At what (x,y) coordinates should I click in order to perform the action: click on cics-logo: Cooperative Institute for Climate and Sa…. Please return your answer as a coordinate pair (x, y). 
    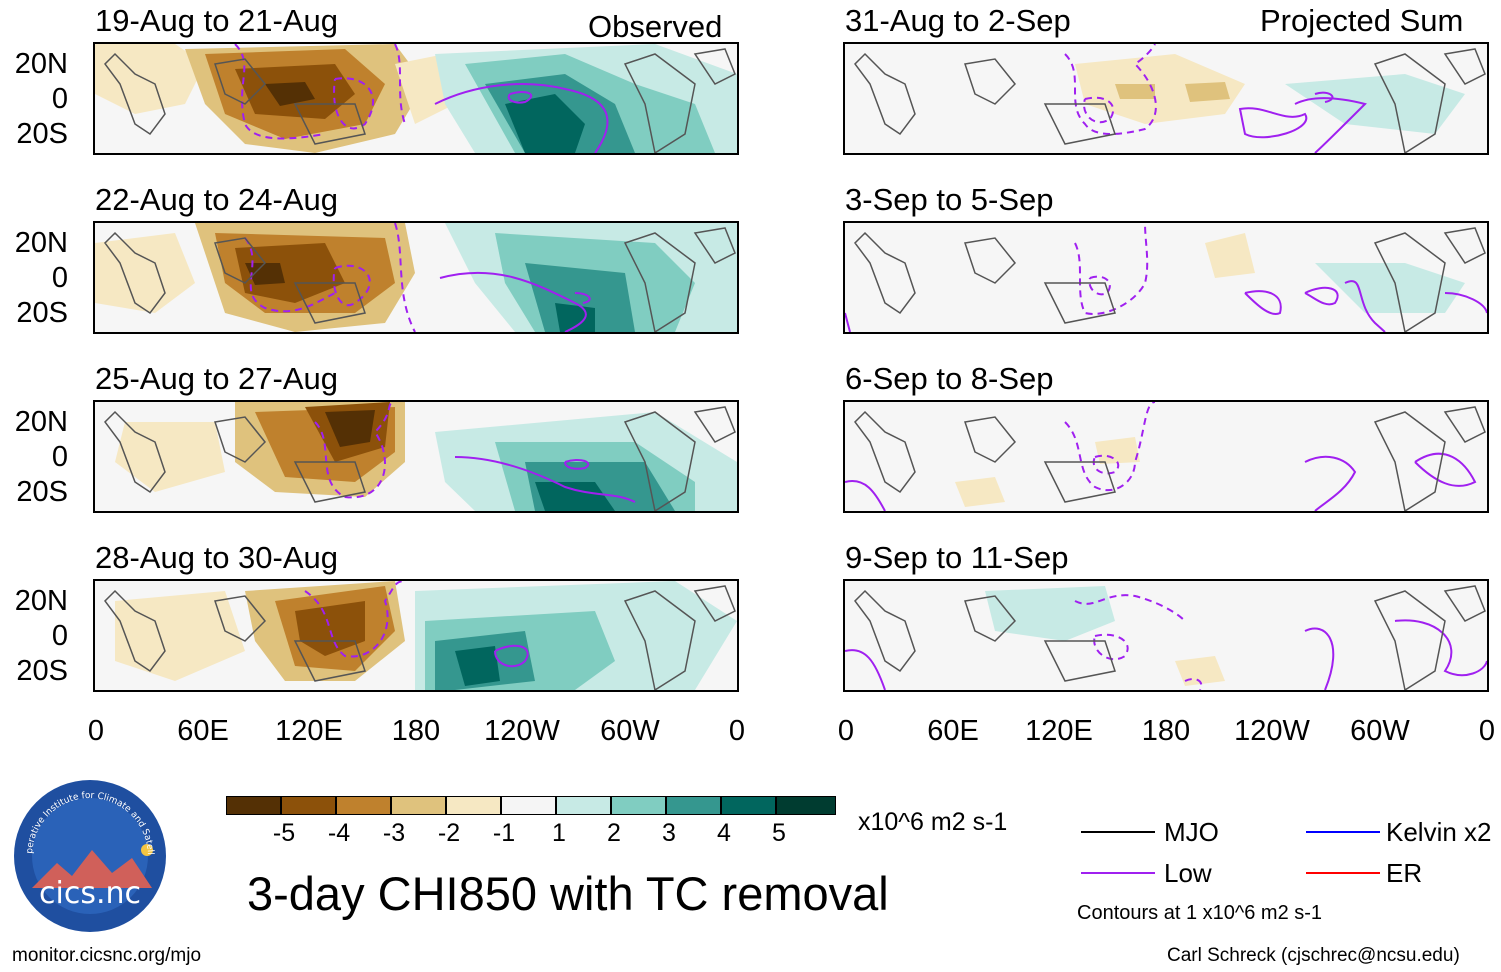
    Looking at the image, I should click on (88, 852).